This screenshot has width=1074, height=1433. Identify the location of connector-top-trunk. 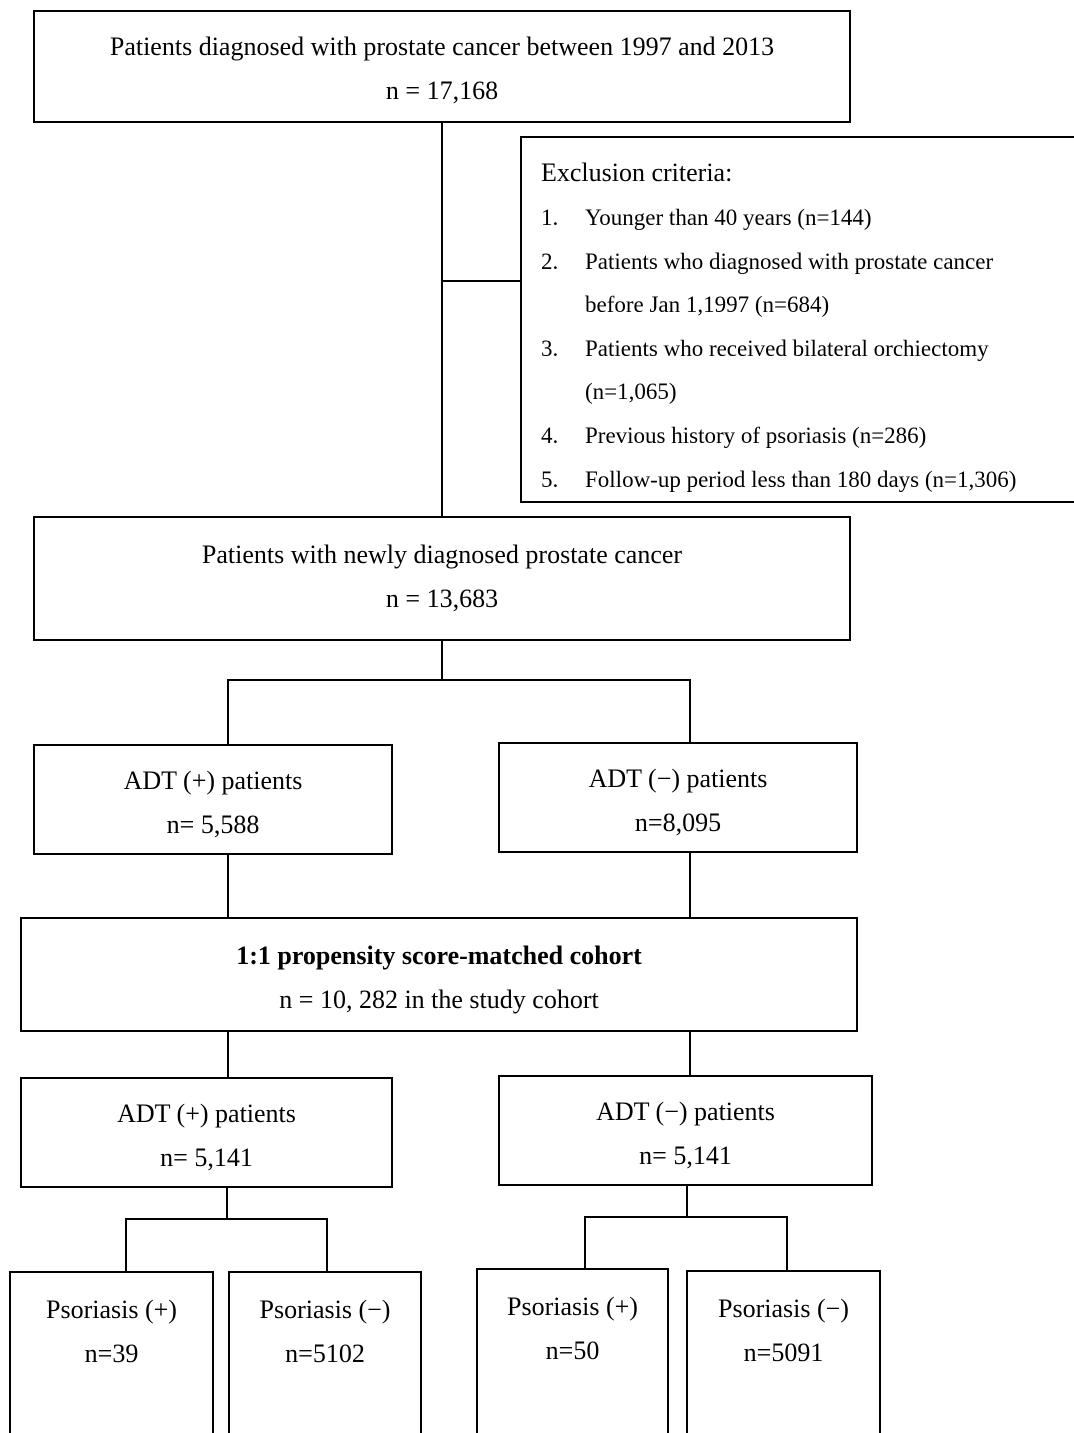
(442, 320).